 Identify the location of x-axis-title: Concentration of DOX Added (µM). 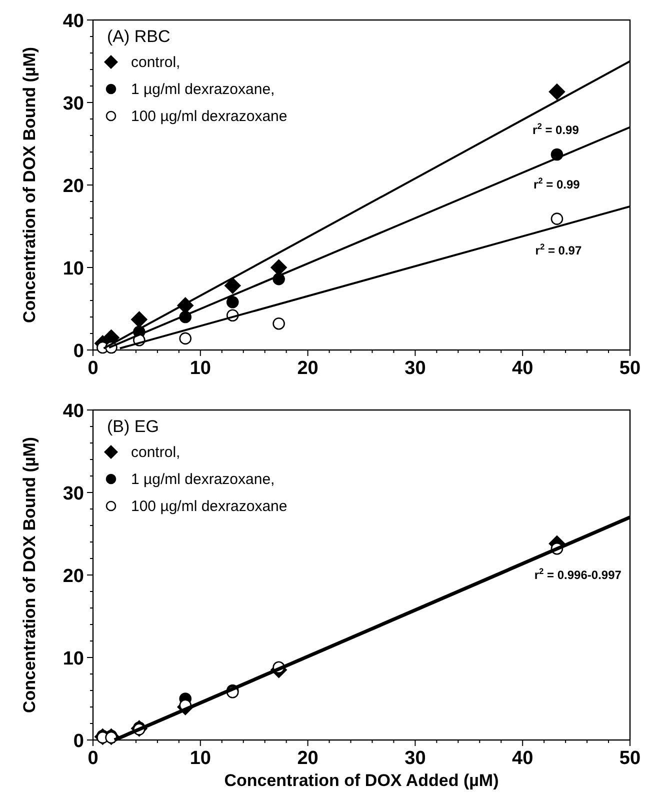
(361, 780).